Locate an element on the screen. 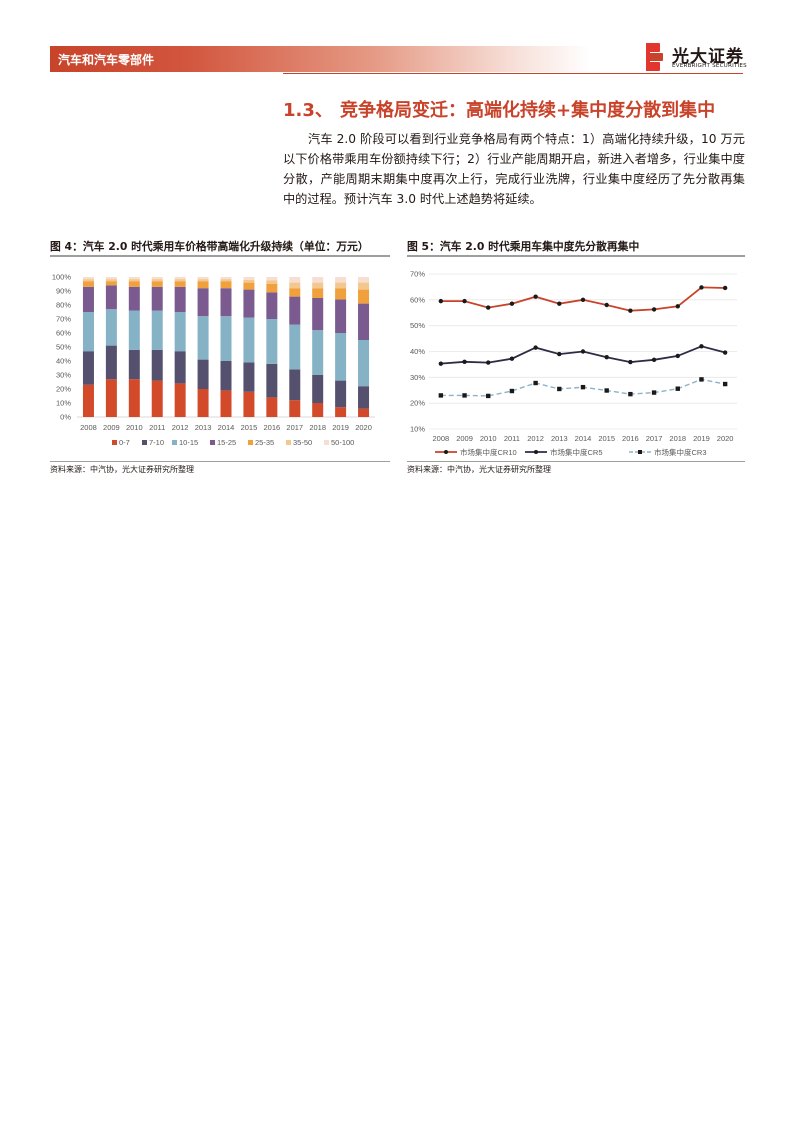  y-tick-label: 0% is located at coordinates (65, 417).